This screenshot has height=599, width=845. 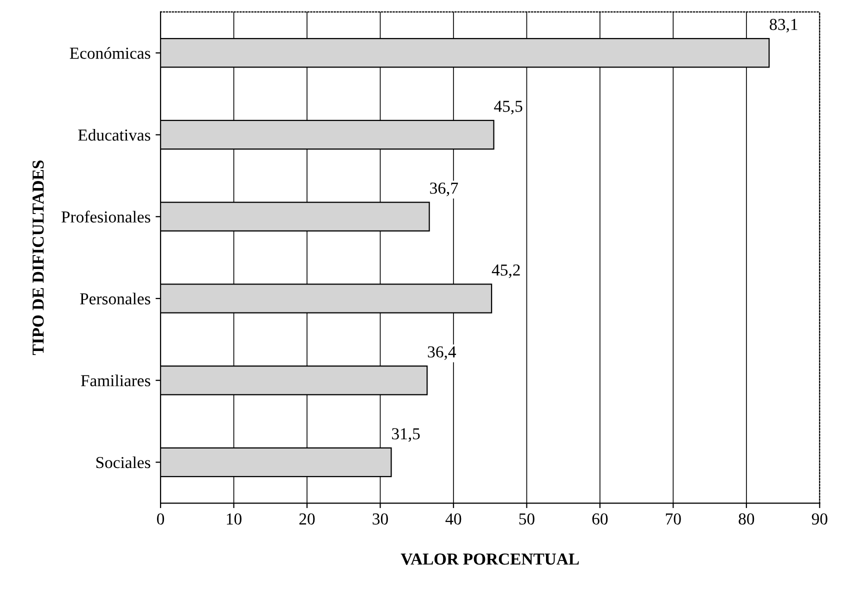 I want to click on y-axis-title: TIPO DE DIFICULTADES, so click(x=38, y=258).